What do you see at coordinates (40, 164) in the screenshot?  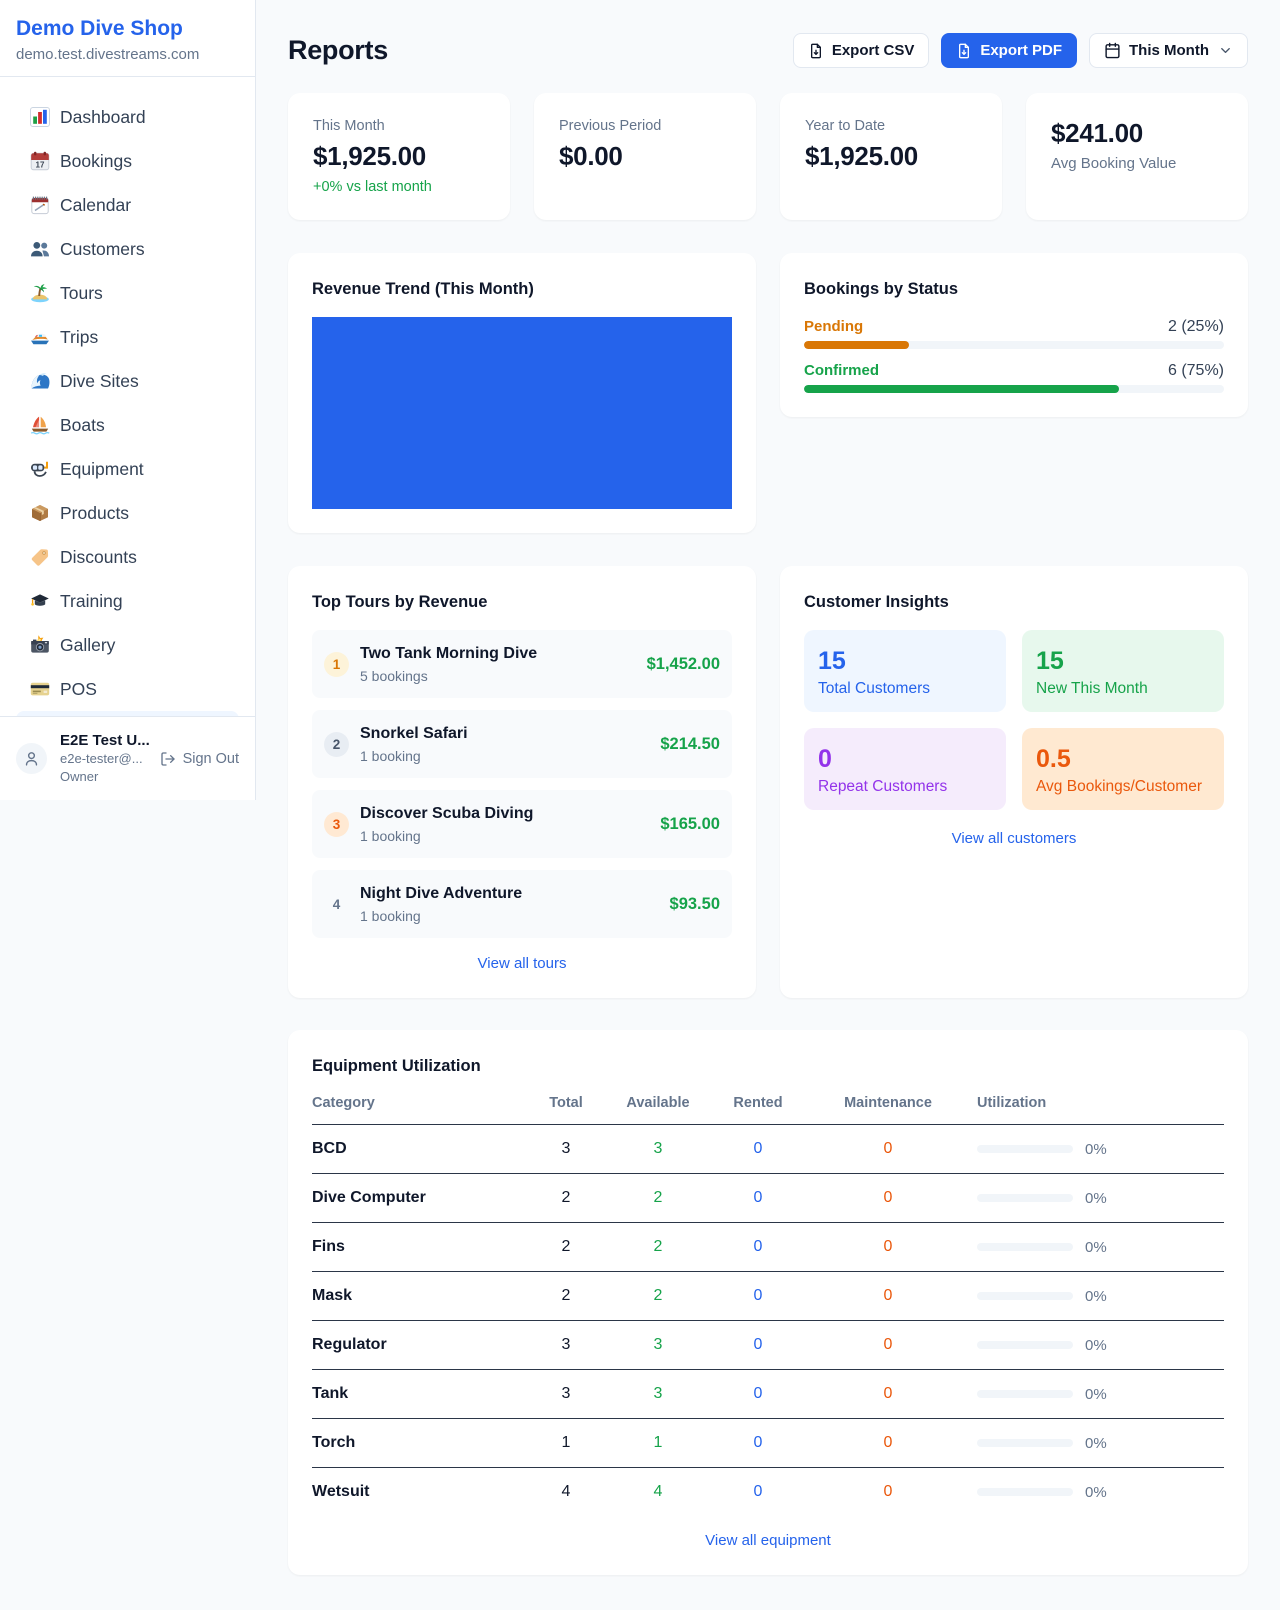 I see `svg-text: 17` at bounding box center [40, 164].